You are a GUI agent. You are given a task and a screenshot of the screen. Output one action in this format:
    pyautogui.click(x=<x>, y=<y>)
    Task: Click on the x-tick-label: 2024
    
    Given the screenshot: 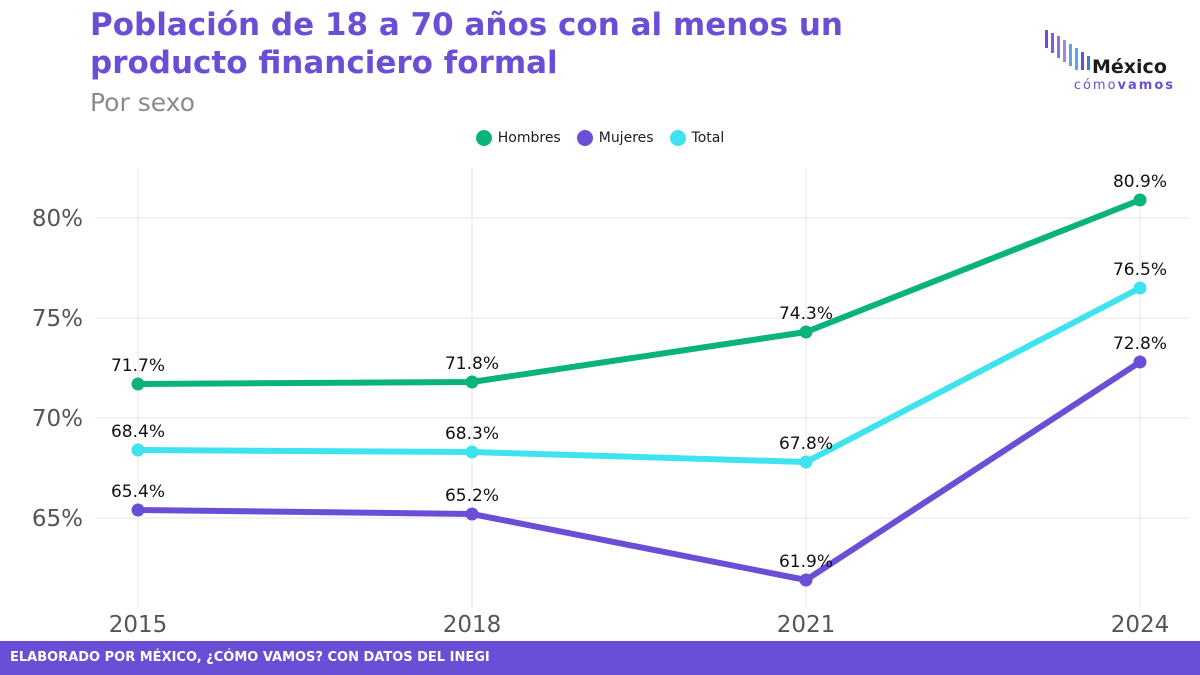 What is the action you would take?
    pyautogui.click(x=1140, y=625)
    